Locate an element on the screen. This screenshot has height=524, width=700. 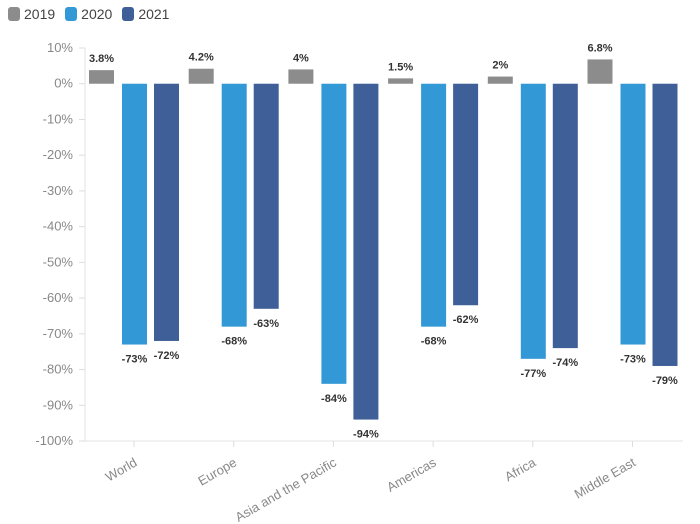
data-label: -77% is located at coordinates (533, 374).